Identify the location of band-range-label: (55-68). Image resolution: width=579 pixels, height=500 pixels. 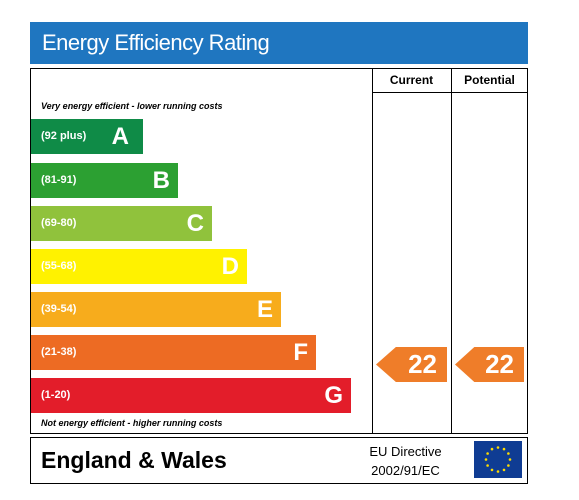
(59, 266).